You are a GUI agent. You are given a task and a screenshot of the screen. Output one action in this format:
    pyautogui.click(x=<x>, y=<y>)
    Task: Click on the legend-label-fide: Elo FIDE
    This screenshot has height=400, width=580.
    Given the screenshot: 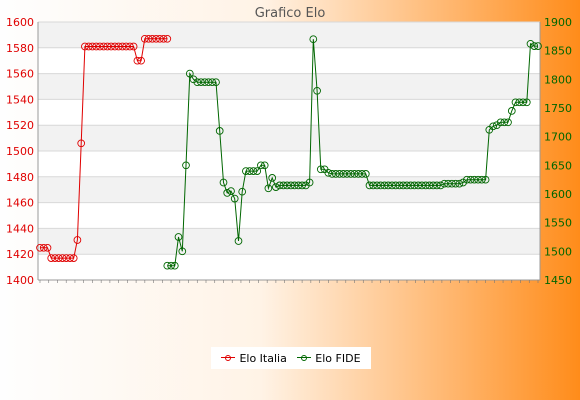 What is the action you would take?
    pyautogui.click(x=338, y=358)
    